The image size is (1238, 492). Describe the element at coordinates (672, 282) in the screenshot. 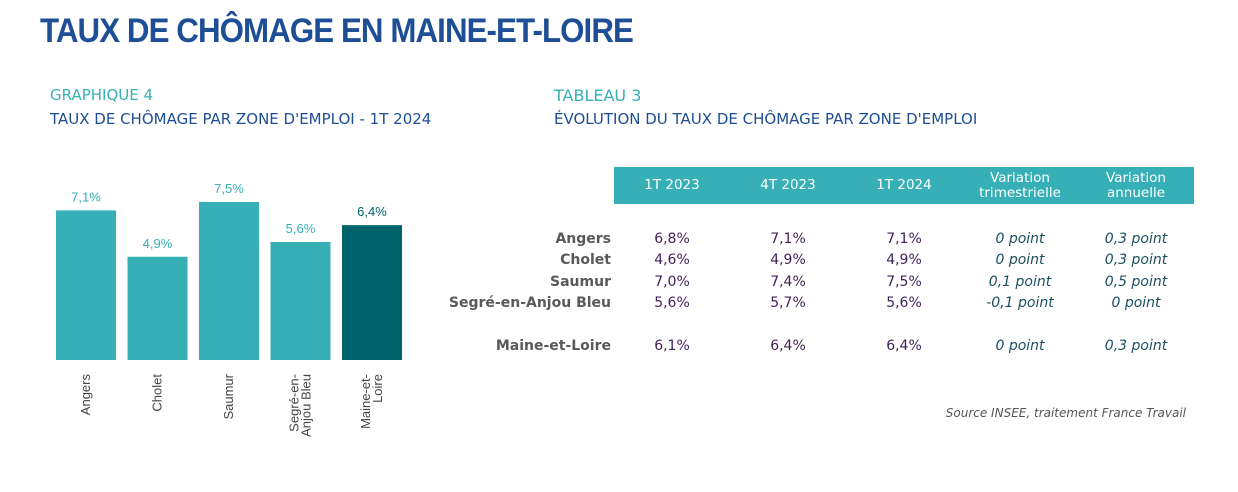

I see `table-cell: 7,0%` at that location.